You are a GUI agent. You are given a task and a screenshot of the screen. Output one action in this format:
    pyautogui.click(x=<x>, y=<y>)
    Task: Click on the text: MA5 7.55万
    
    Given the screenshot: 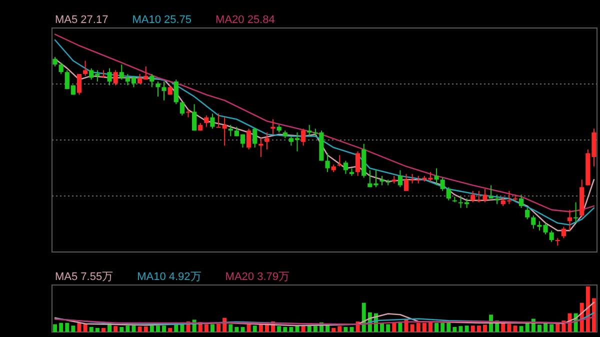 What is the action you would take?
    pyautogui.click(x=84, y=277)
    